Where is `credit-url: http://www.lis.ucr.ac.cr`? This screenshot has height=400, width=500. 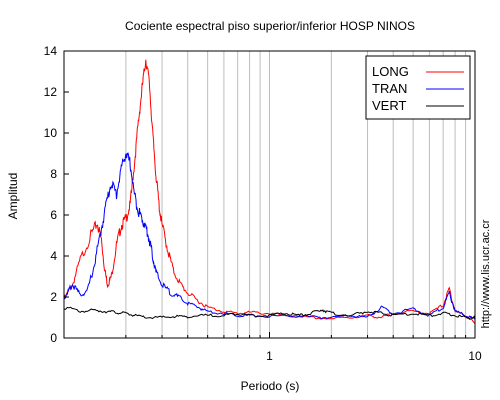 credit-url: http://www.lis.ucr.ac.cr is located at coordinates (486, 273).